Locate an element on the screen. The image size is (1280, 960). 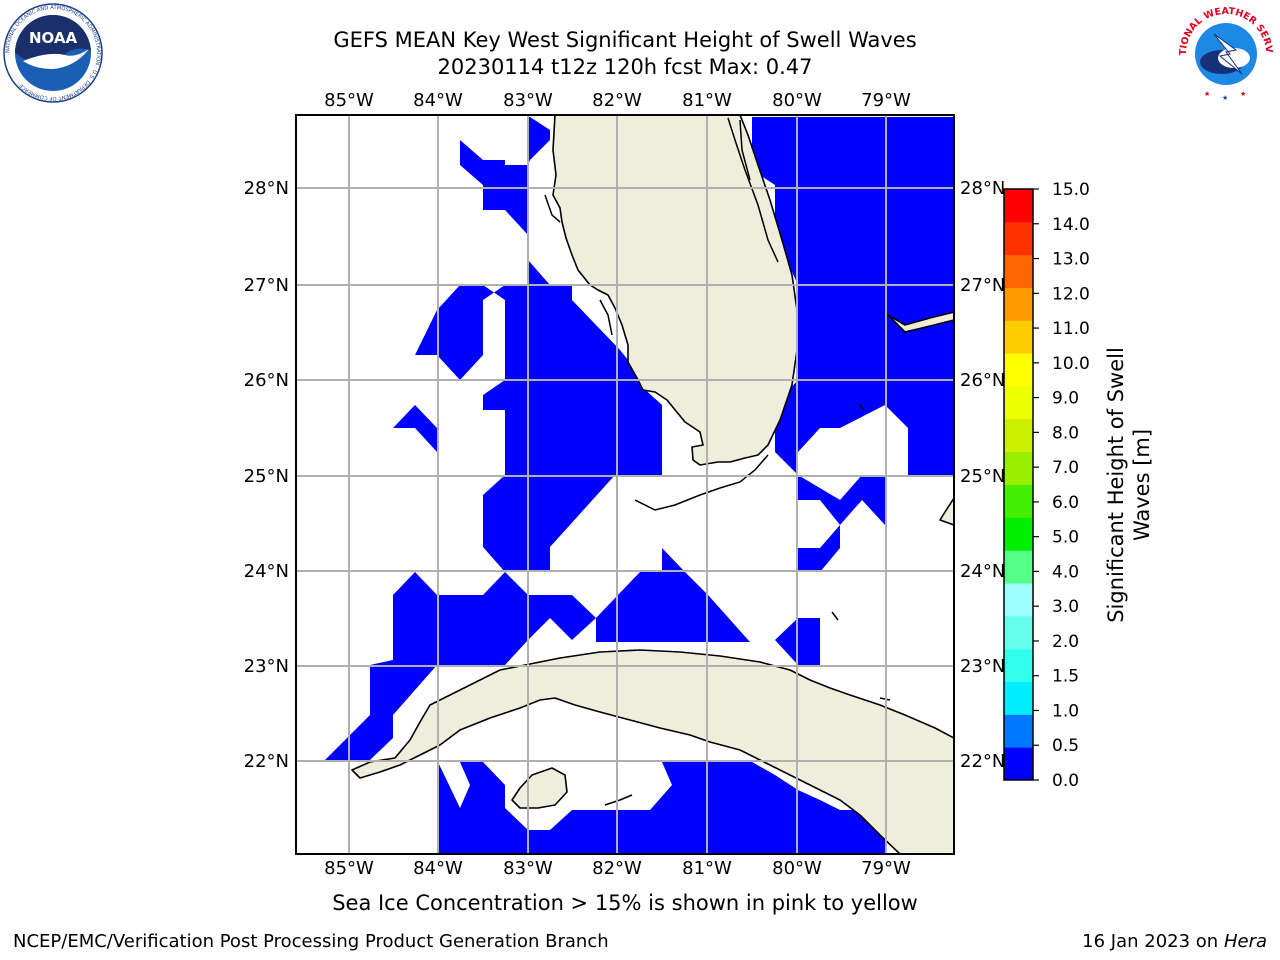
lat-label-right: 23°N is located at coordinates (982, 666).